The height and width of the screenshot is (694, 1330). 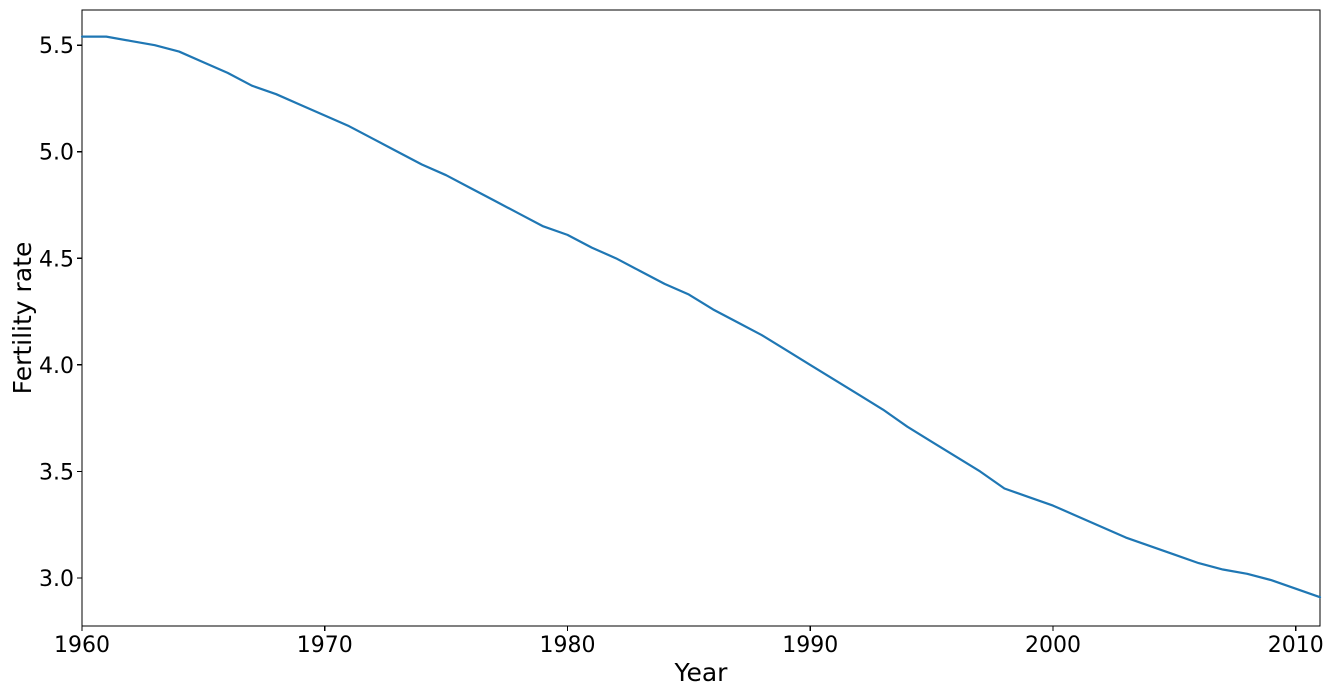 I want to click on y-tick-label: 3.0, so click(x=56, y=579).